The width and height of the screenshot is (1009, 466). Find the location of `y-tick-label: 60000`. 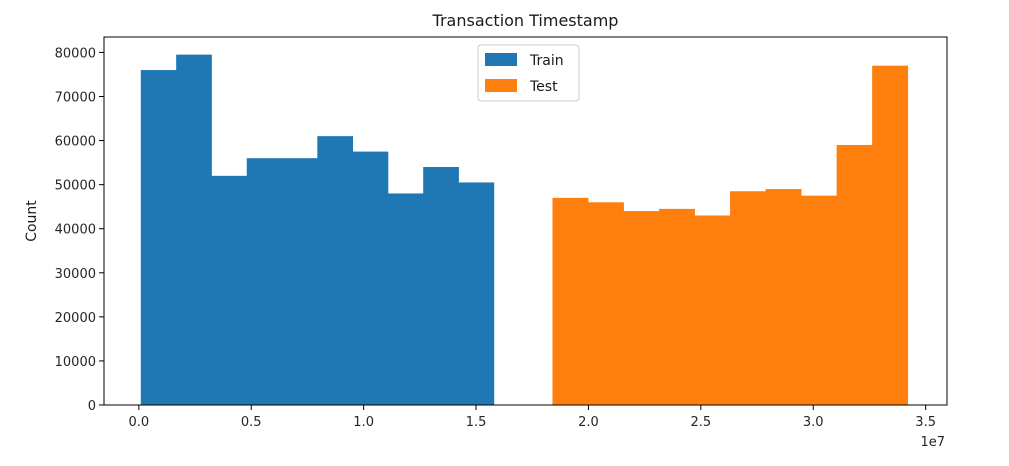

y-tick-label: 60000 is located at coordinates (75, 142).